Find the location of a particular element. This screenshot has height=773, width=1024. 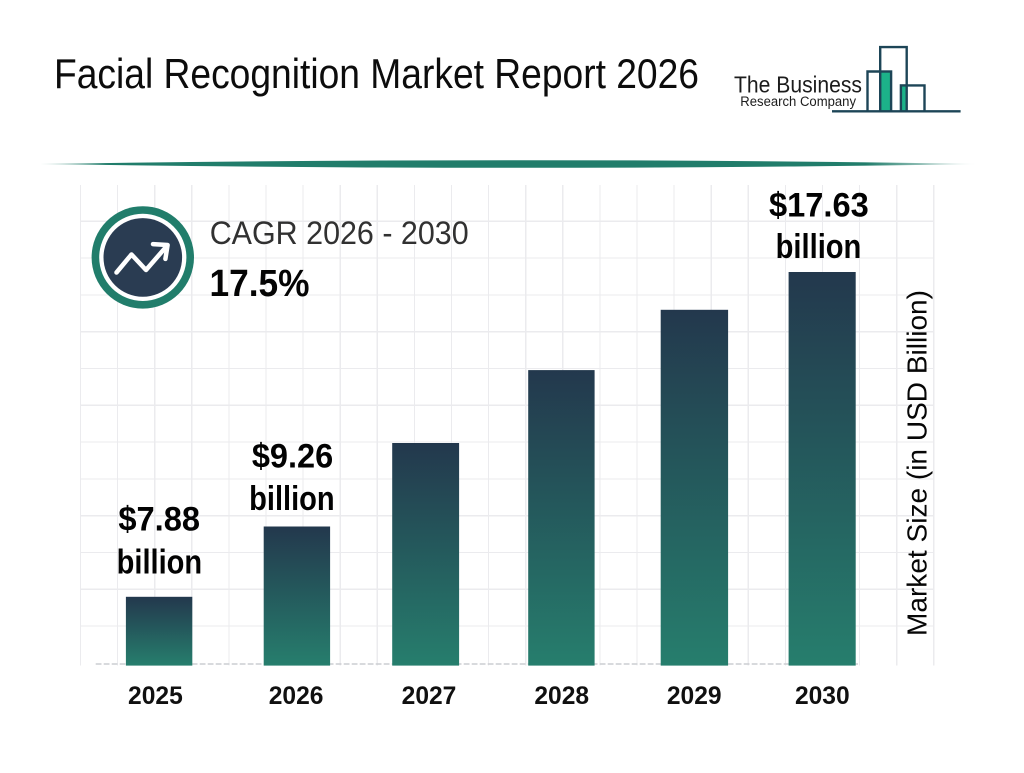

svg-text: 2028 is located at coordinates (561, 696).